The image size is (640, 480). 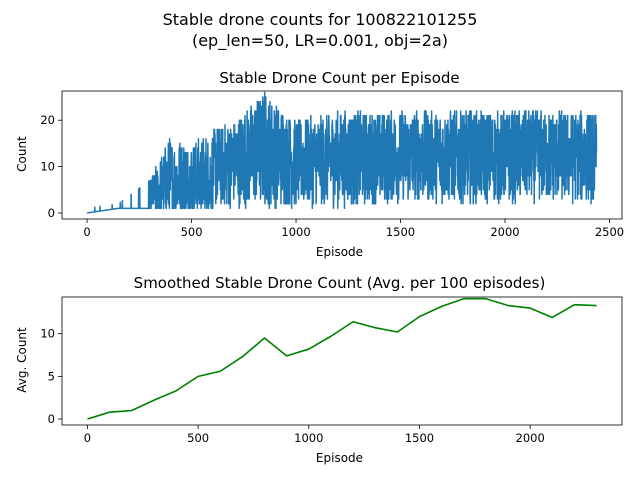 What do you see at coordinates (400, 232) in the screenshot?
I see `episode-count-xtick-label: 1500` at bounding box center [400, 232].